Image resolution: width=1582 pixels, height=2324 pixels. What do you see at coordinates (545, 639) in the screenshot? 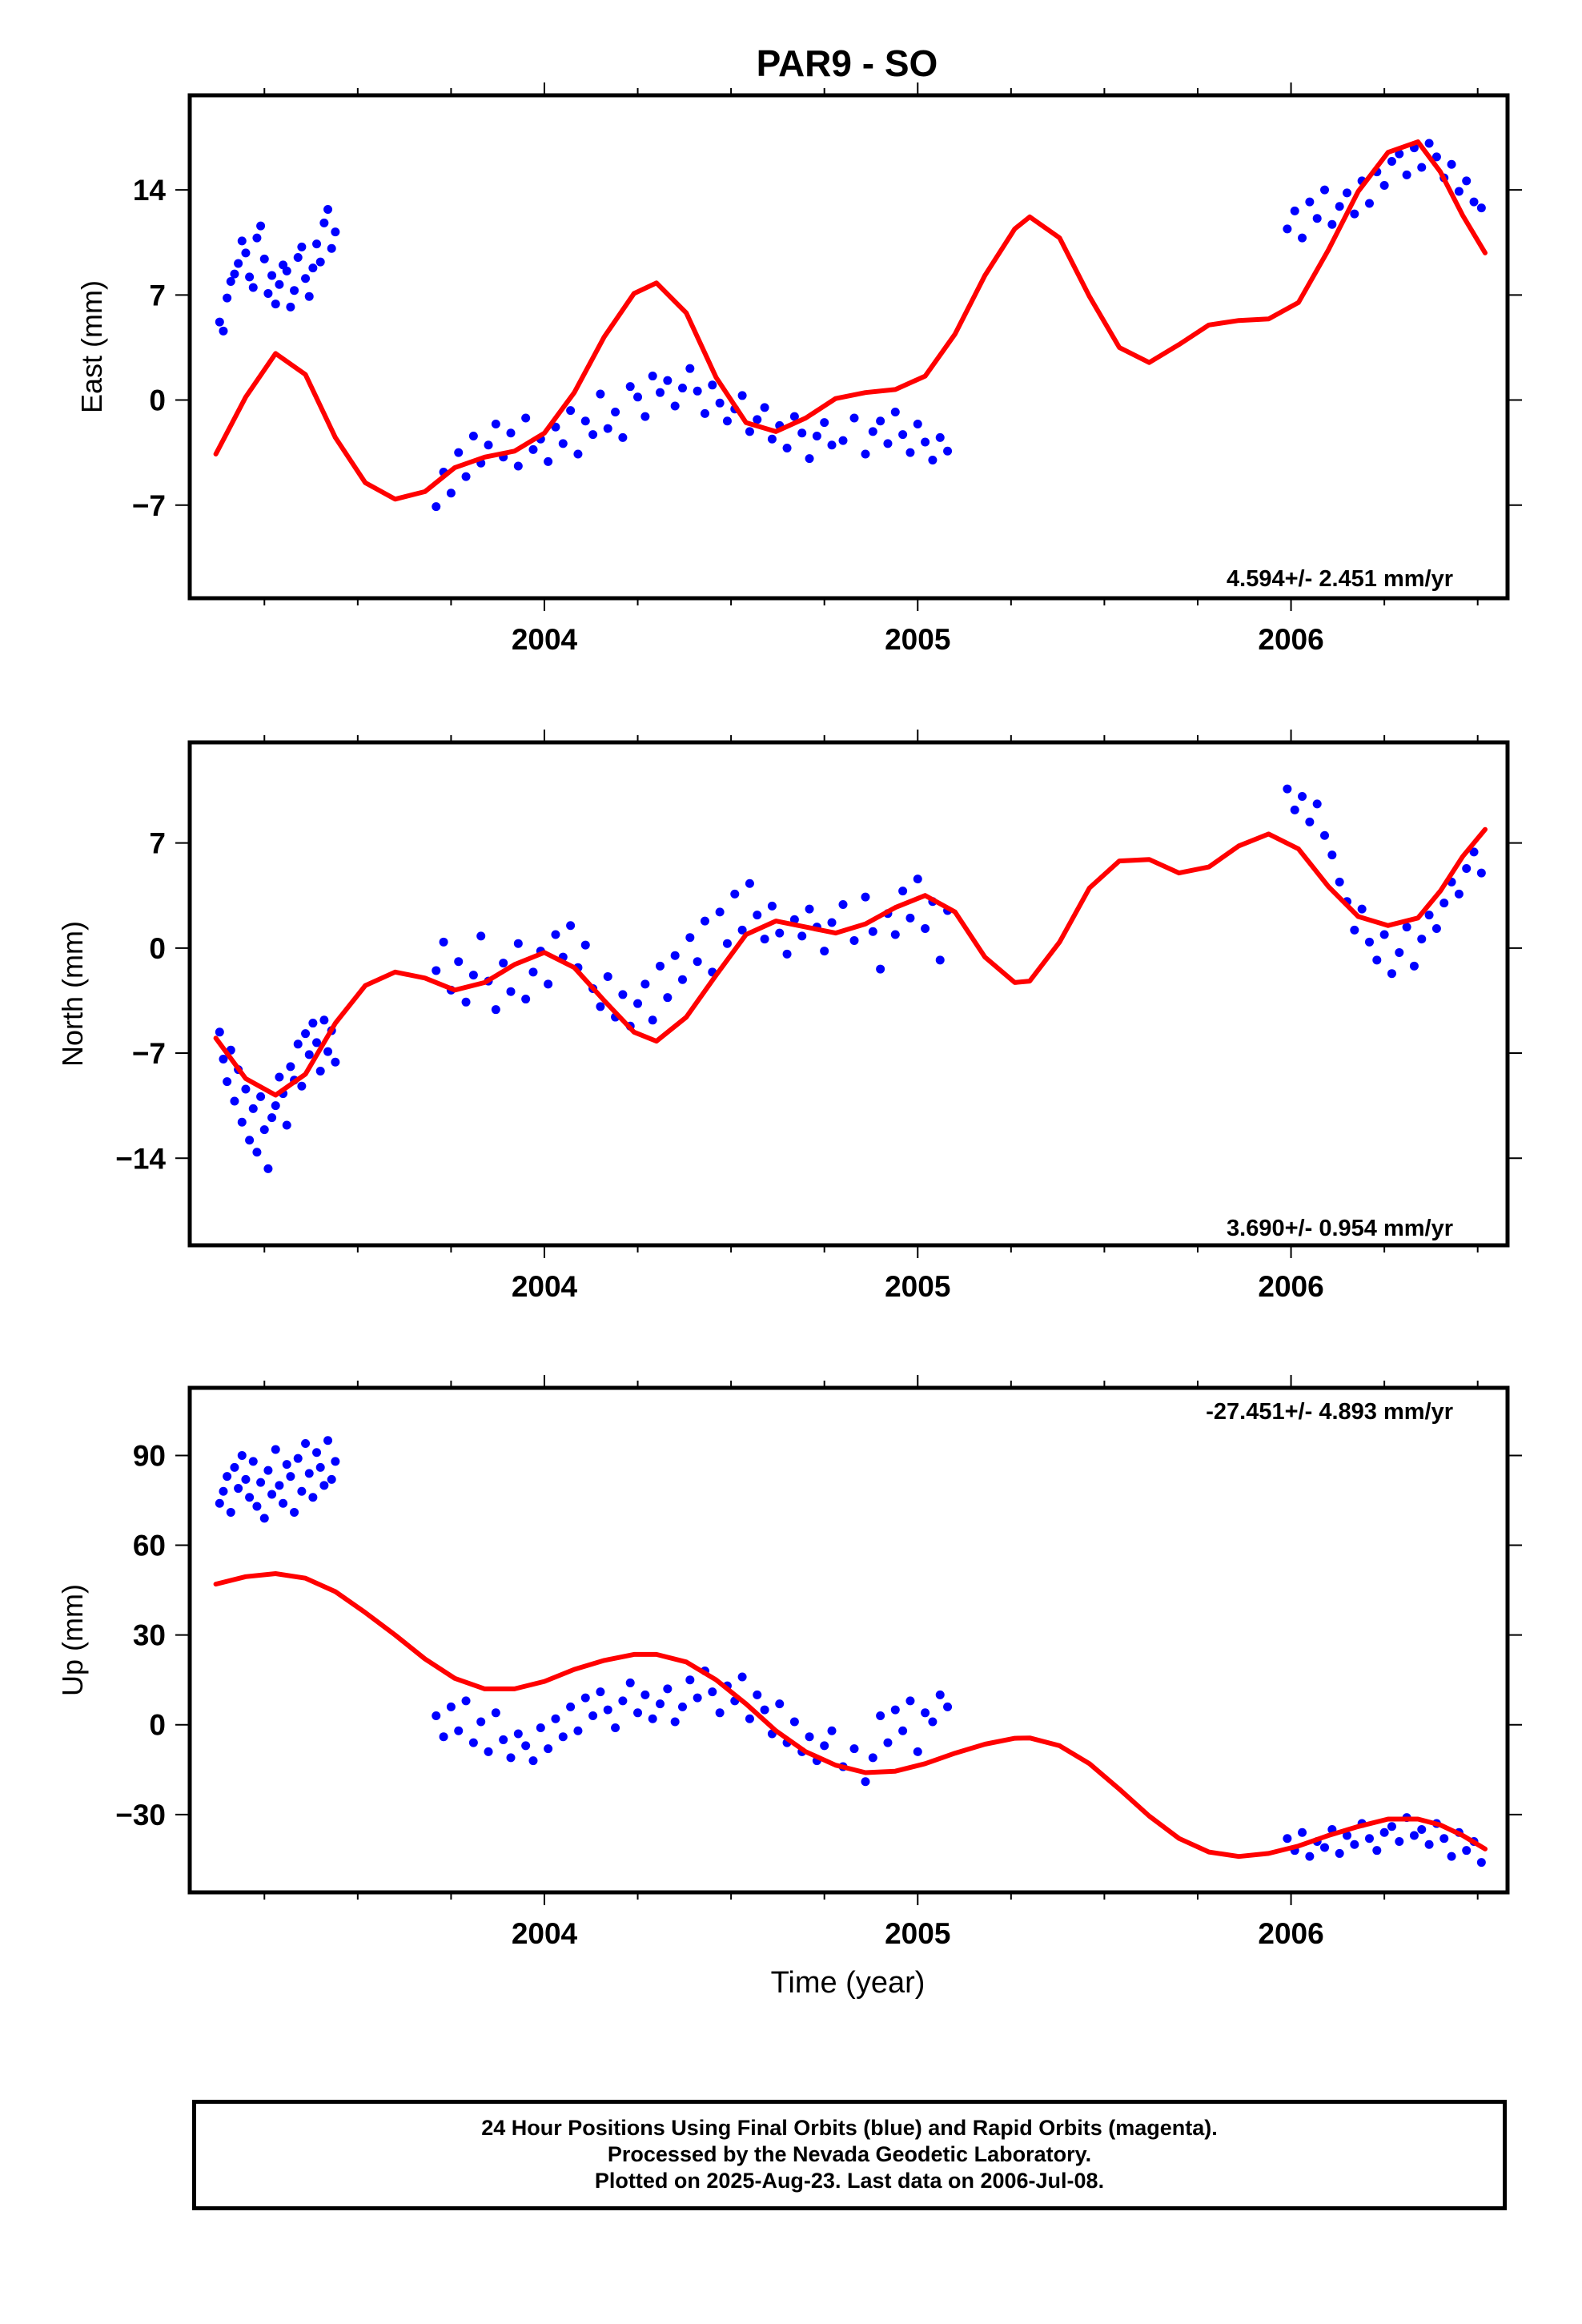
I see `x-tick-label: 2004` at bounding box center [545, 639].